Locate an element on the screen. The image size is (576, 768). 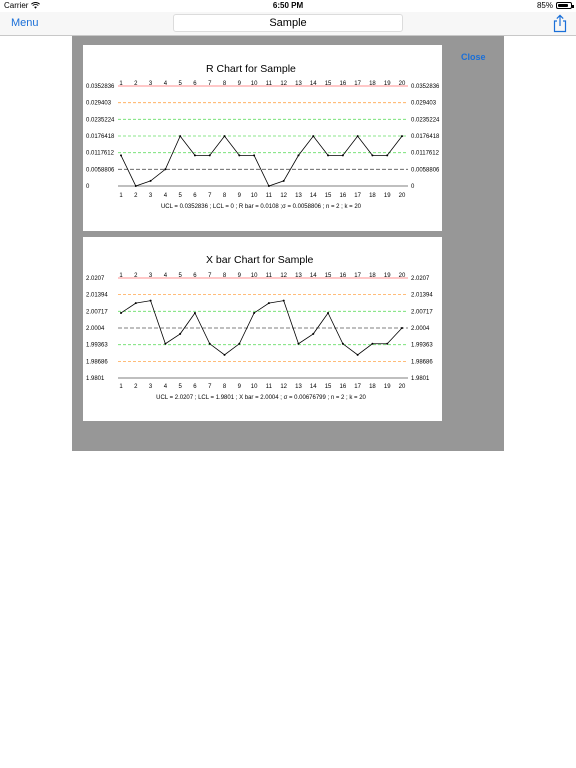
status-bar: Carrier 6:50 PM 85% is located at coordinates (288, 6).